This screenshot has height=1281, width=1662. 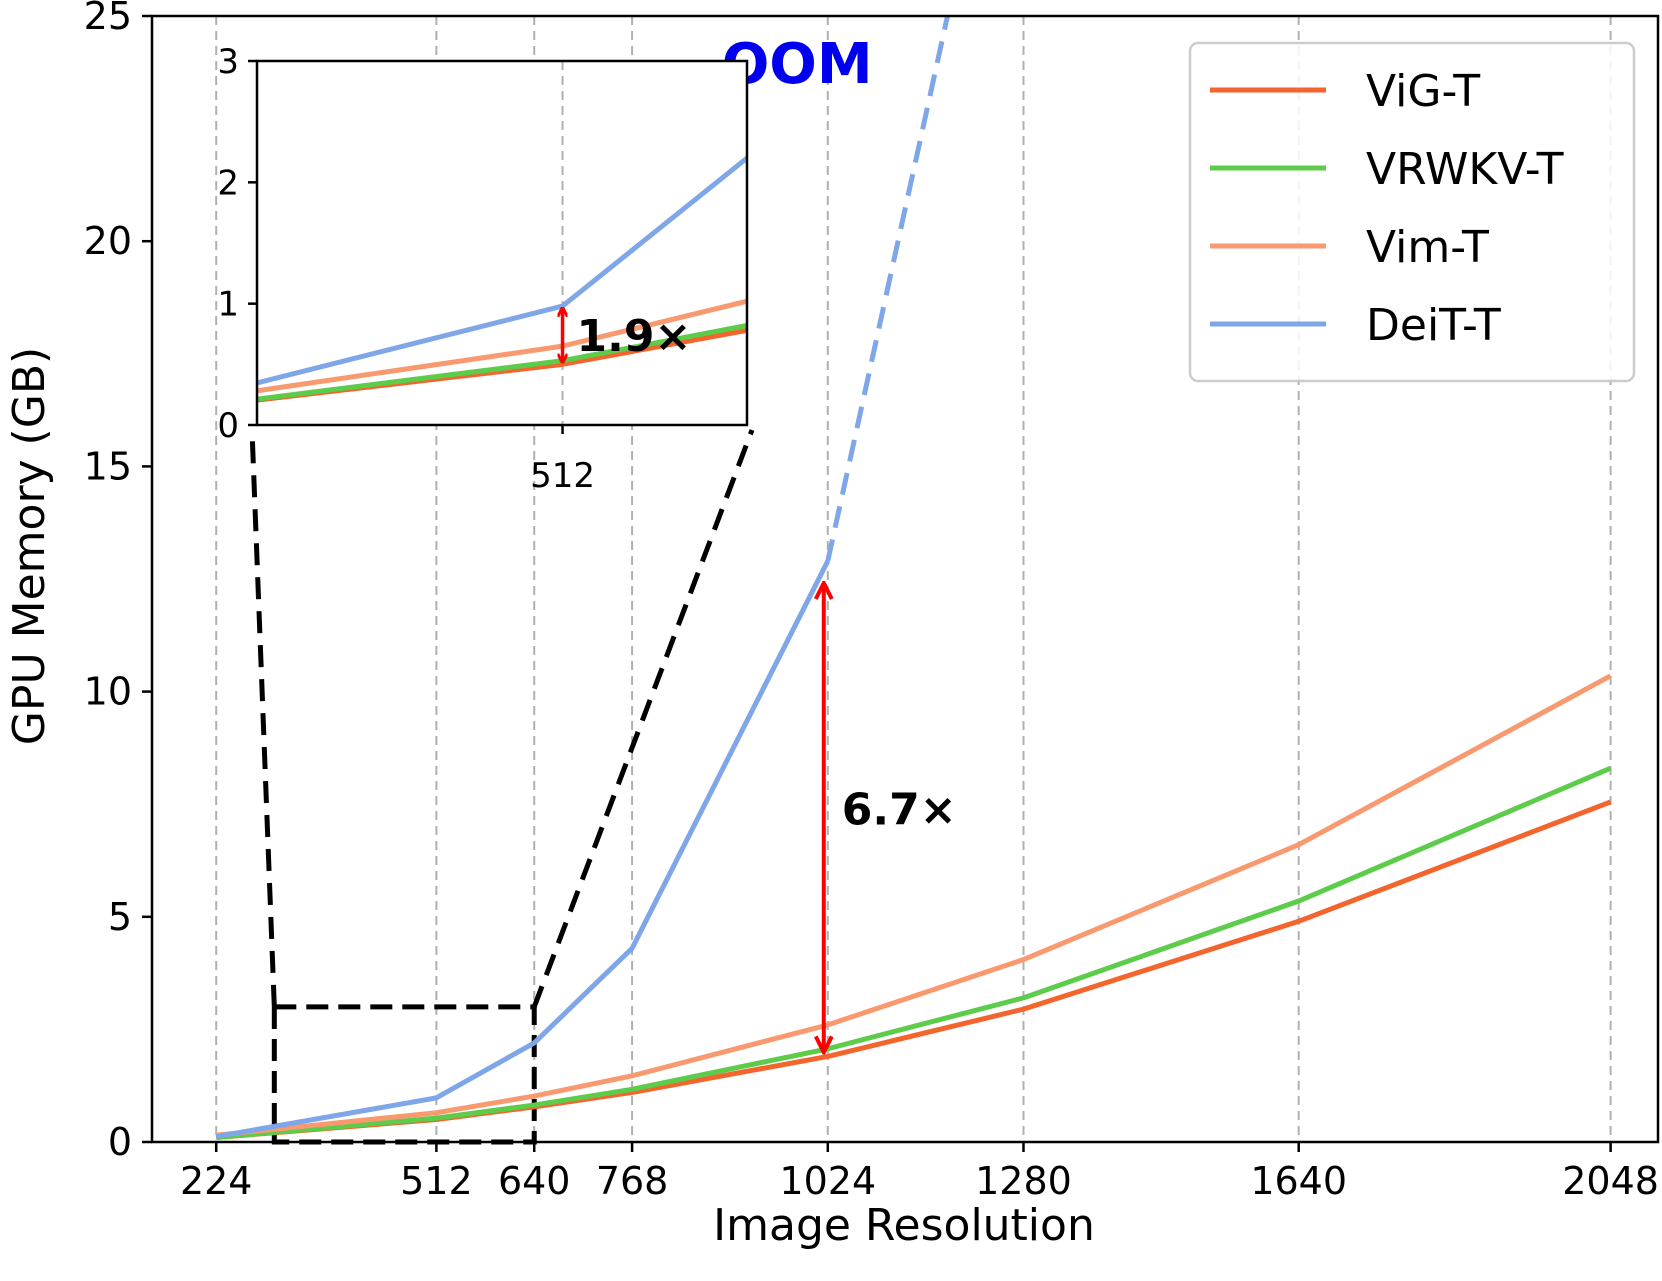 What do you see at coordinates (120, 1142) in the screenshot?
I see `y-tick-label-0: 0` at bounding box center [120, 1142].